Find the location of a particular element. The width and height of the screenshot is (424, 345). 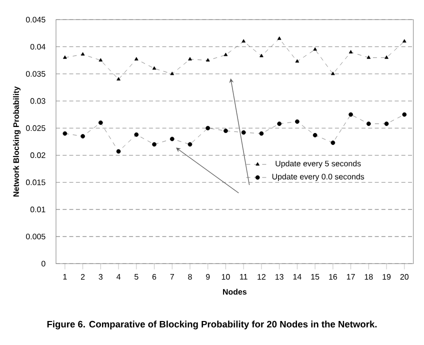

caption: Figure 6. Comparative of Blocking Probability for 20 Nodes in the Network. is located at coordinates (212, 325).